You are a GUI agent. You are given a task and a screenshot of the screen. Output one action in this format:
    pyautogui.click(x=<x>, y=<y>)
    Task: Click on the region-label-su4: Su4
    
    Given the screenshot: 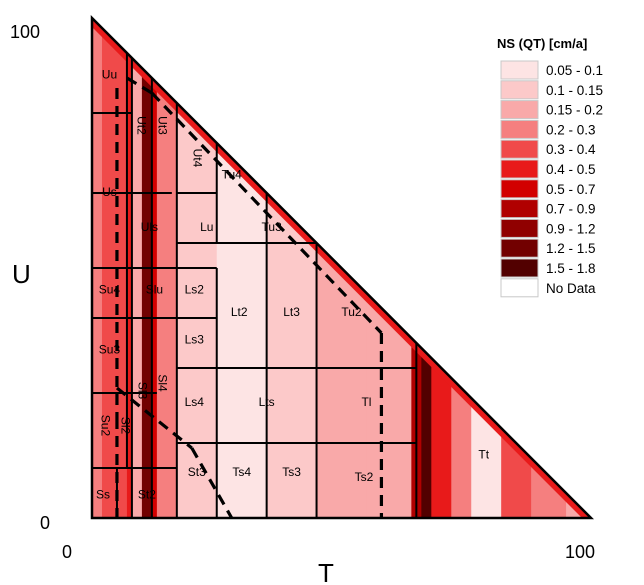 What is the action you would take?
    pyautogui.click(x=110, y=290)
    